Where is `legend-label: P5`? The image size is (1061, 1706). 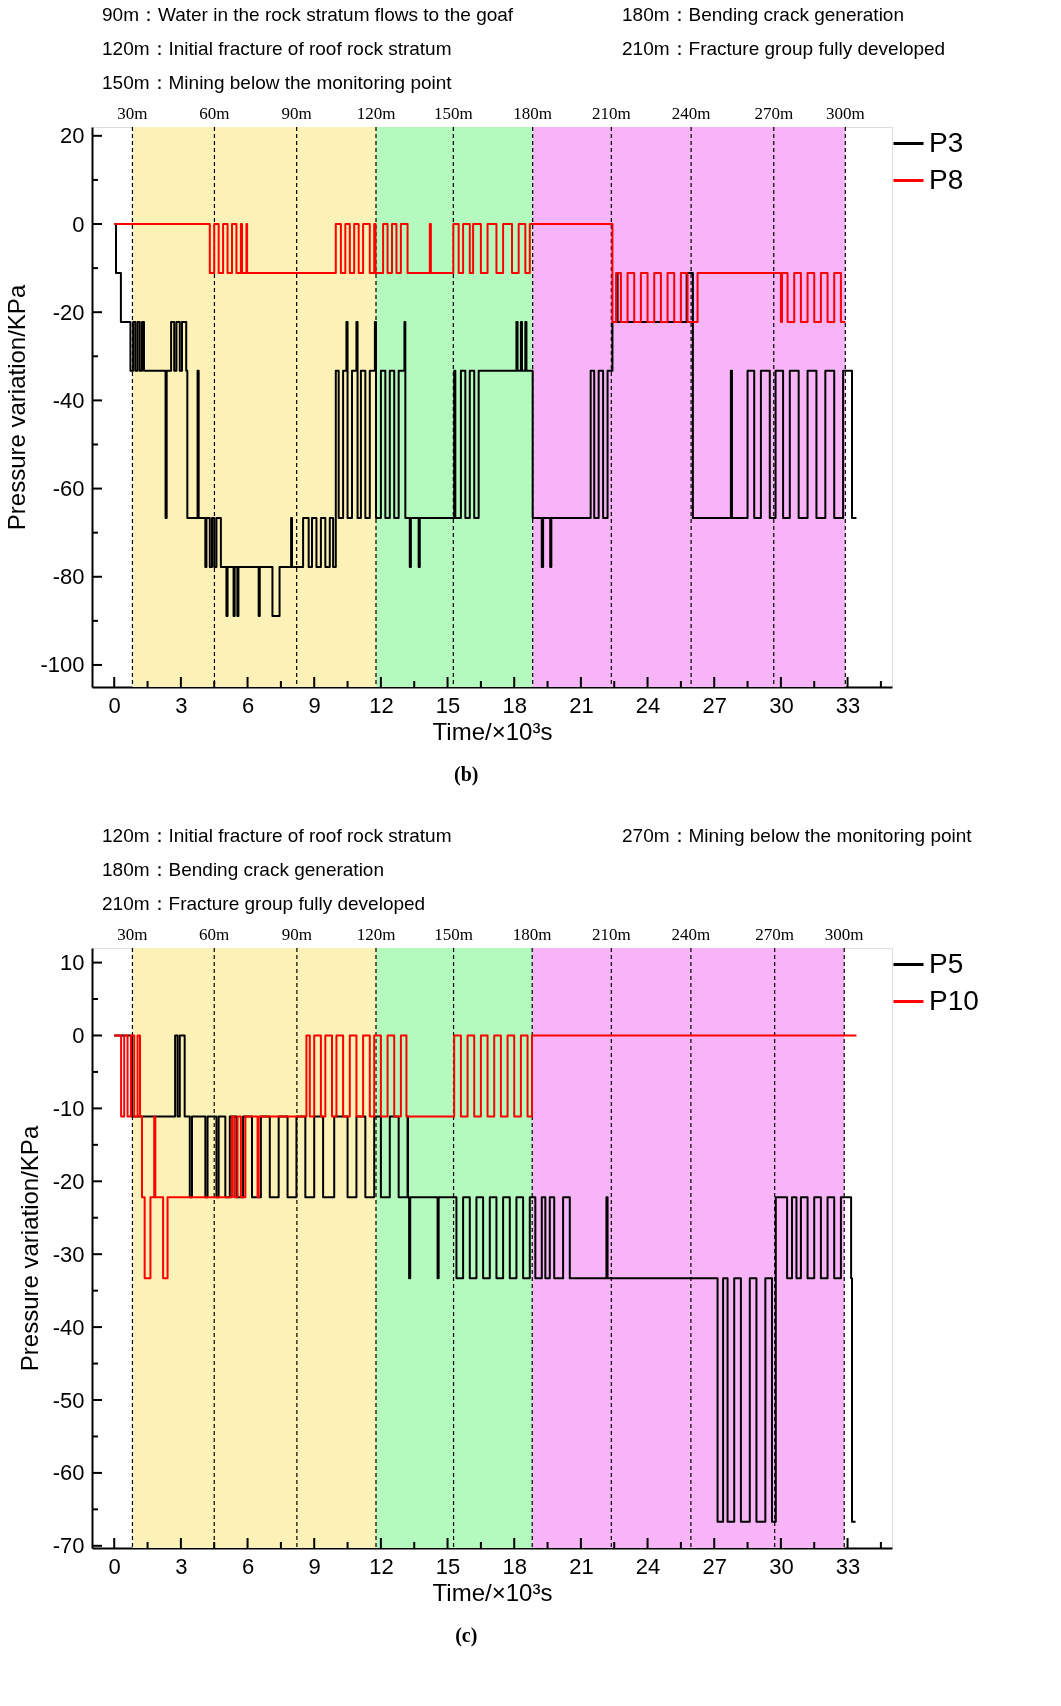
legend-label: P5 is located at coordinates (946, 963).